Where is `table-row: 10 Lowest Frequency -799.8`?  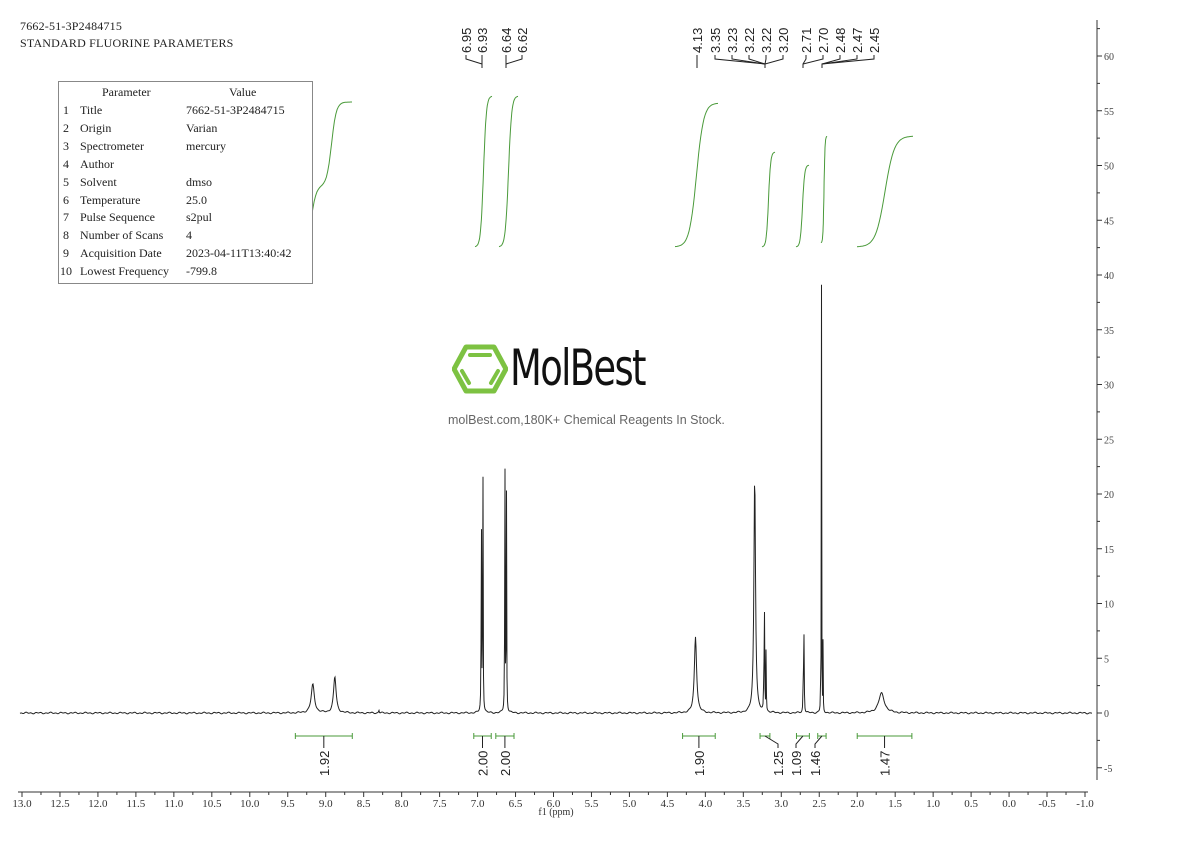 table-row: 10 Lowest Frequency -799.8 is located at coordinates (185, 273).